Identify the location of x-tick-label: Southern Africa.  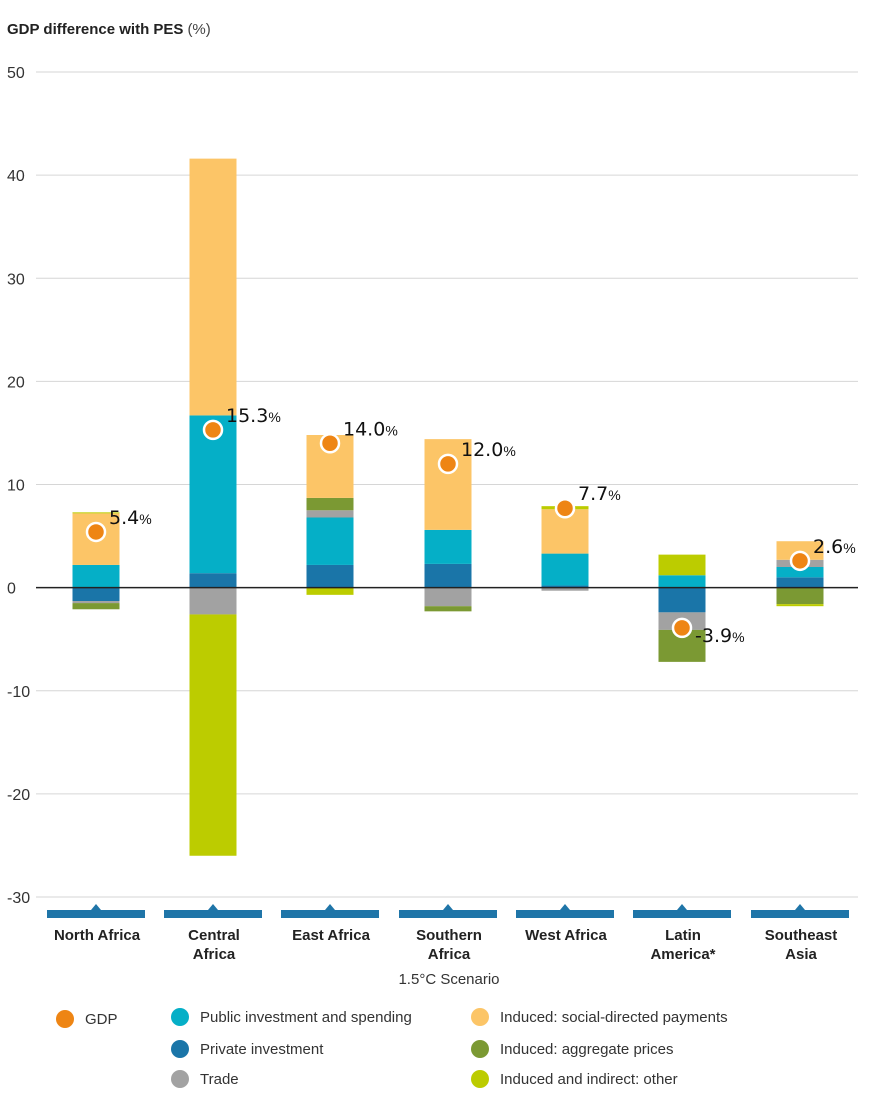
(449, 945).